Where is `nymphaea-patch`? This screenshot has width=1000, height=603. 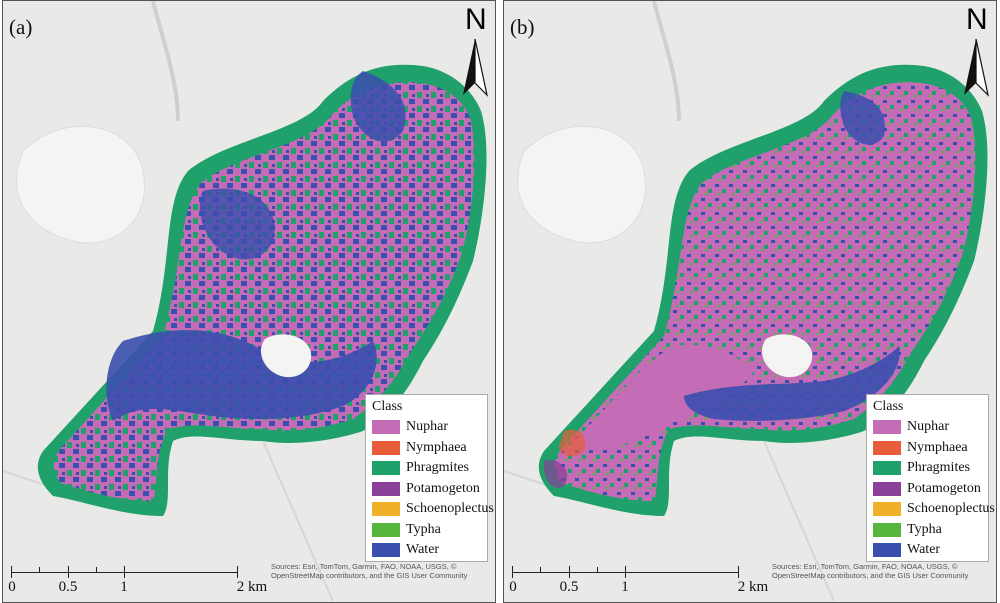 nymphaea-patch is located at coordinates (572, 443).